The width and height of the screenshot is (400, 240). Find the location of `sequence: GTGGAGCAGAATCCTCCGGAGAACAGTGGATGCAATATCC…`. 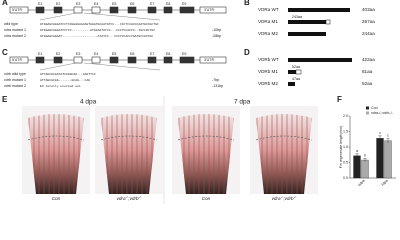

sequence: GTGGAGCAGAATCCTCCGGAGAACAGTGGATGCAATATCC… is located at coordinates (99, 24).